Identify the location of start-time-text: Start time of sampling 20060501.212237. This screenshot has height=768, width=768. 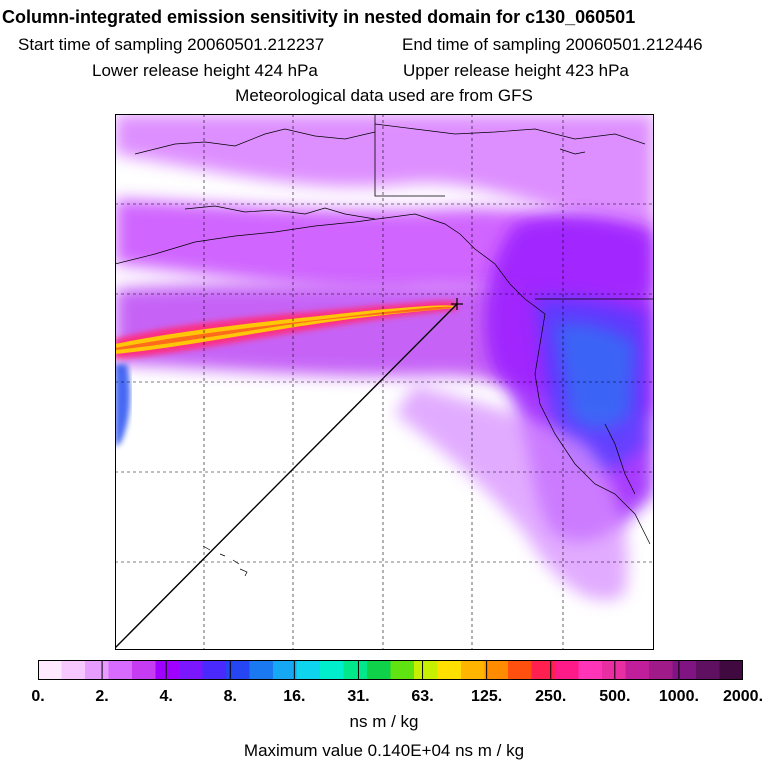
(171, 44).